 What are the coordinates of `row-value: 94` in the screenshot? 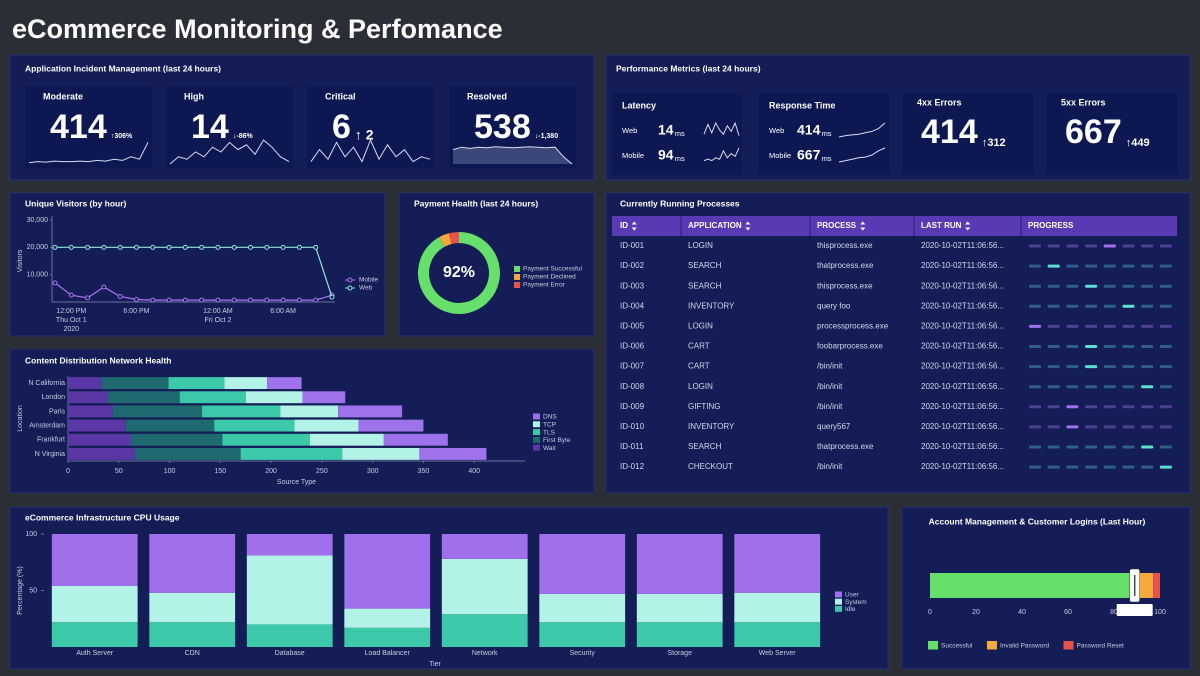 It's located at (666, 155).